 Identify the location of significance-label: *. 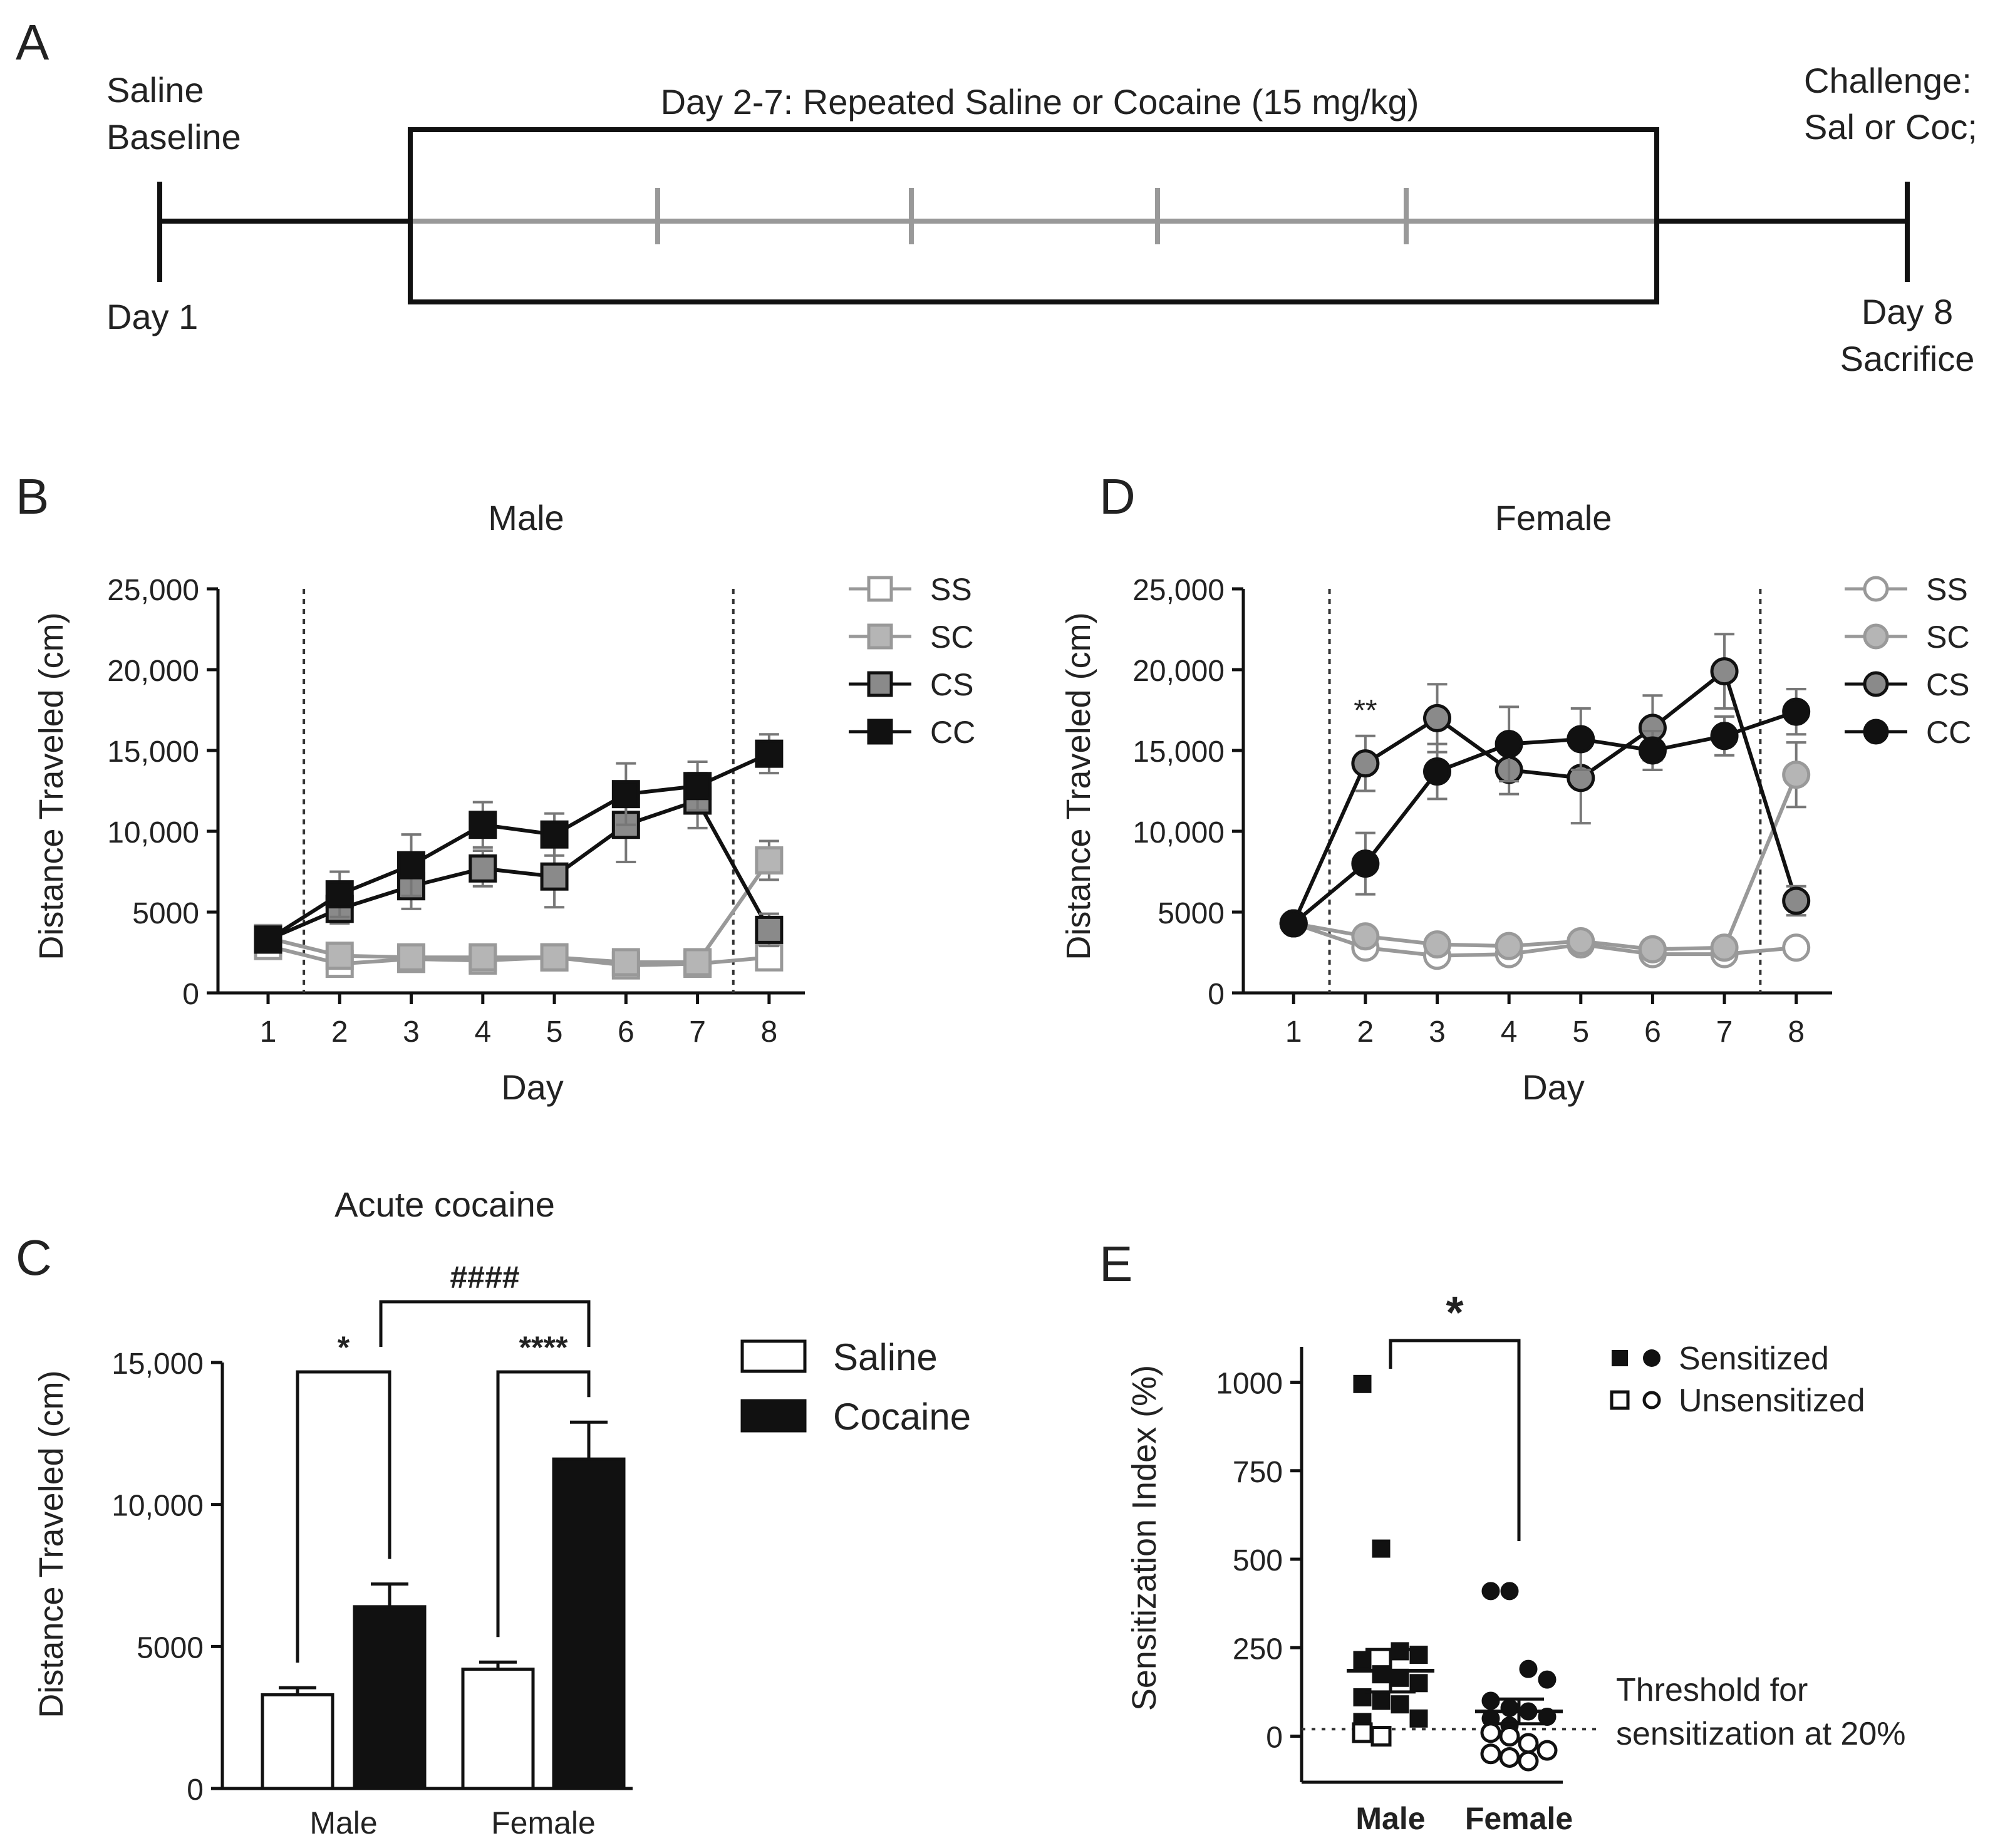
(1454, 1313).